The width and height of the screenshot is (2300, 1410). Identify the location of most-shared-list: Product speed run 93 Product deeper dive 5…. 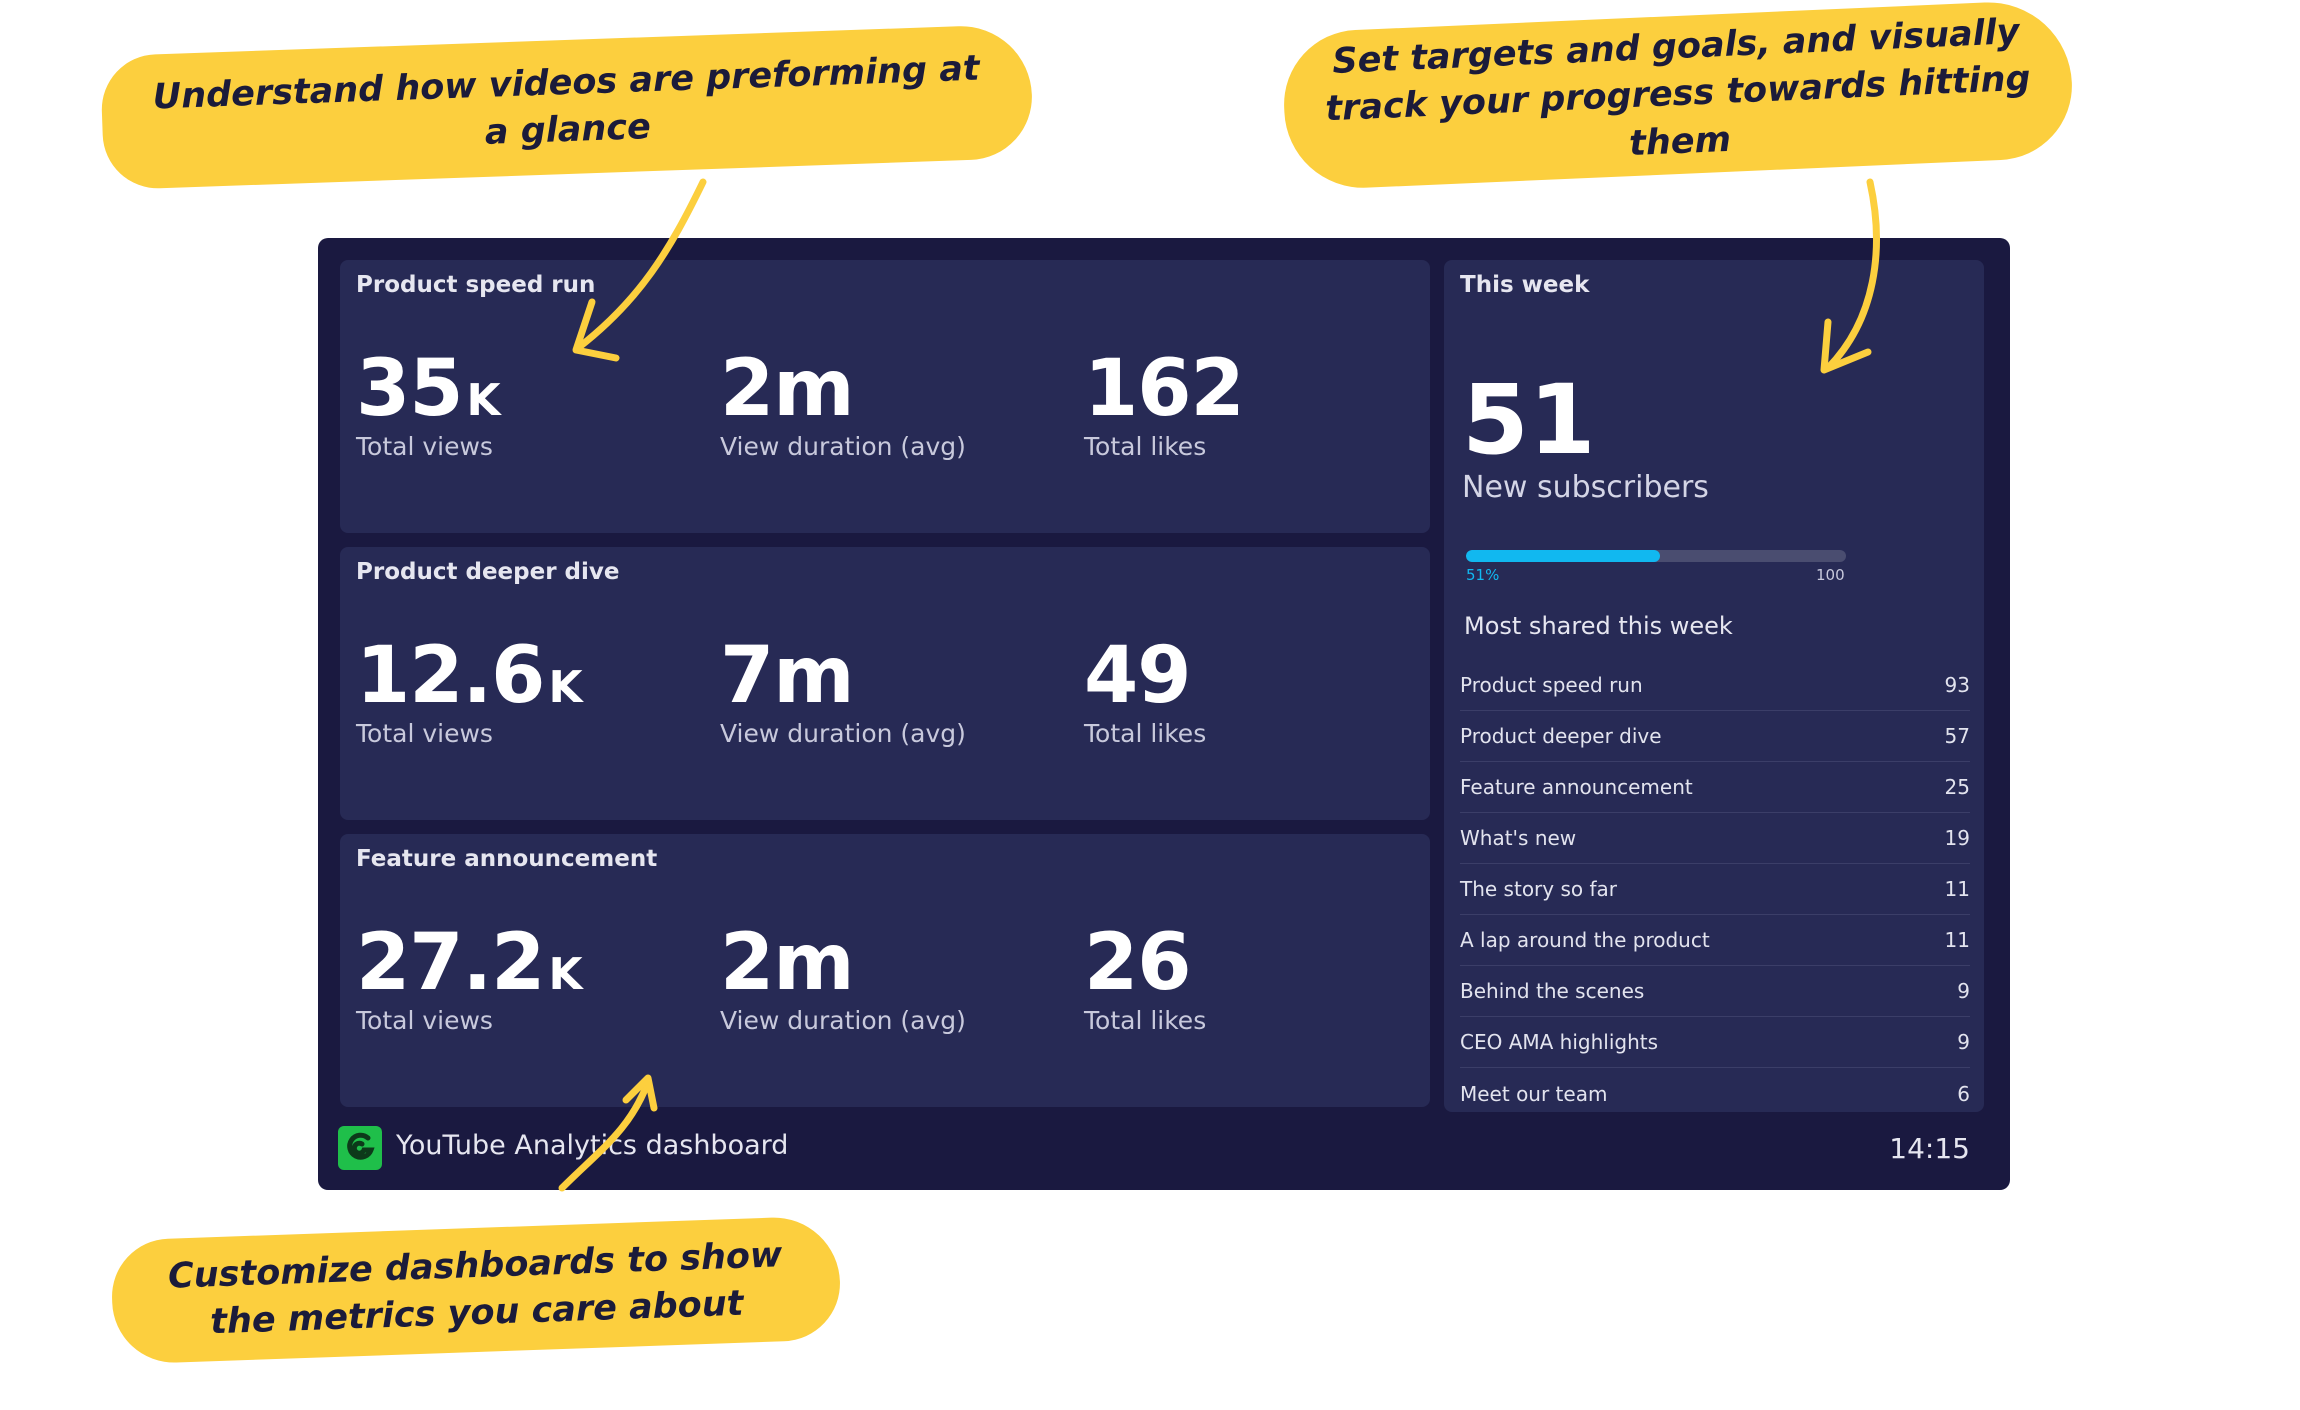
(1715, 889).